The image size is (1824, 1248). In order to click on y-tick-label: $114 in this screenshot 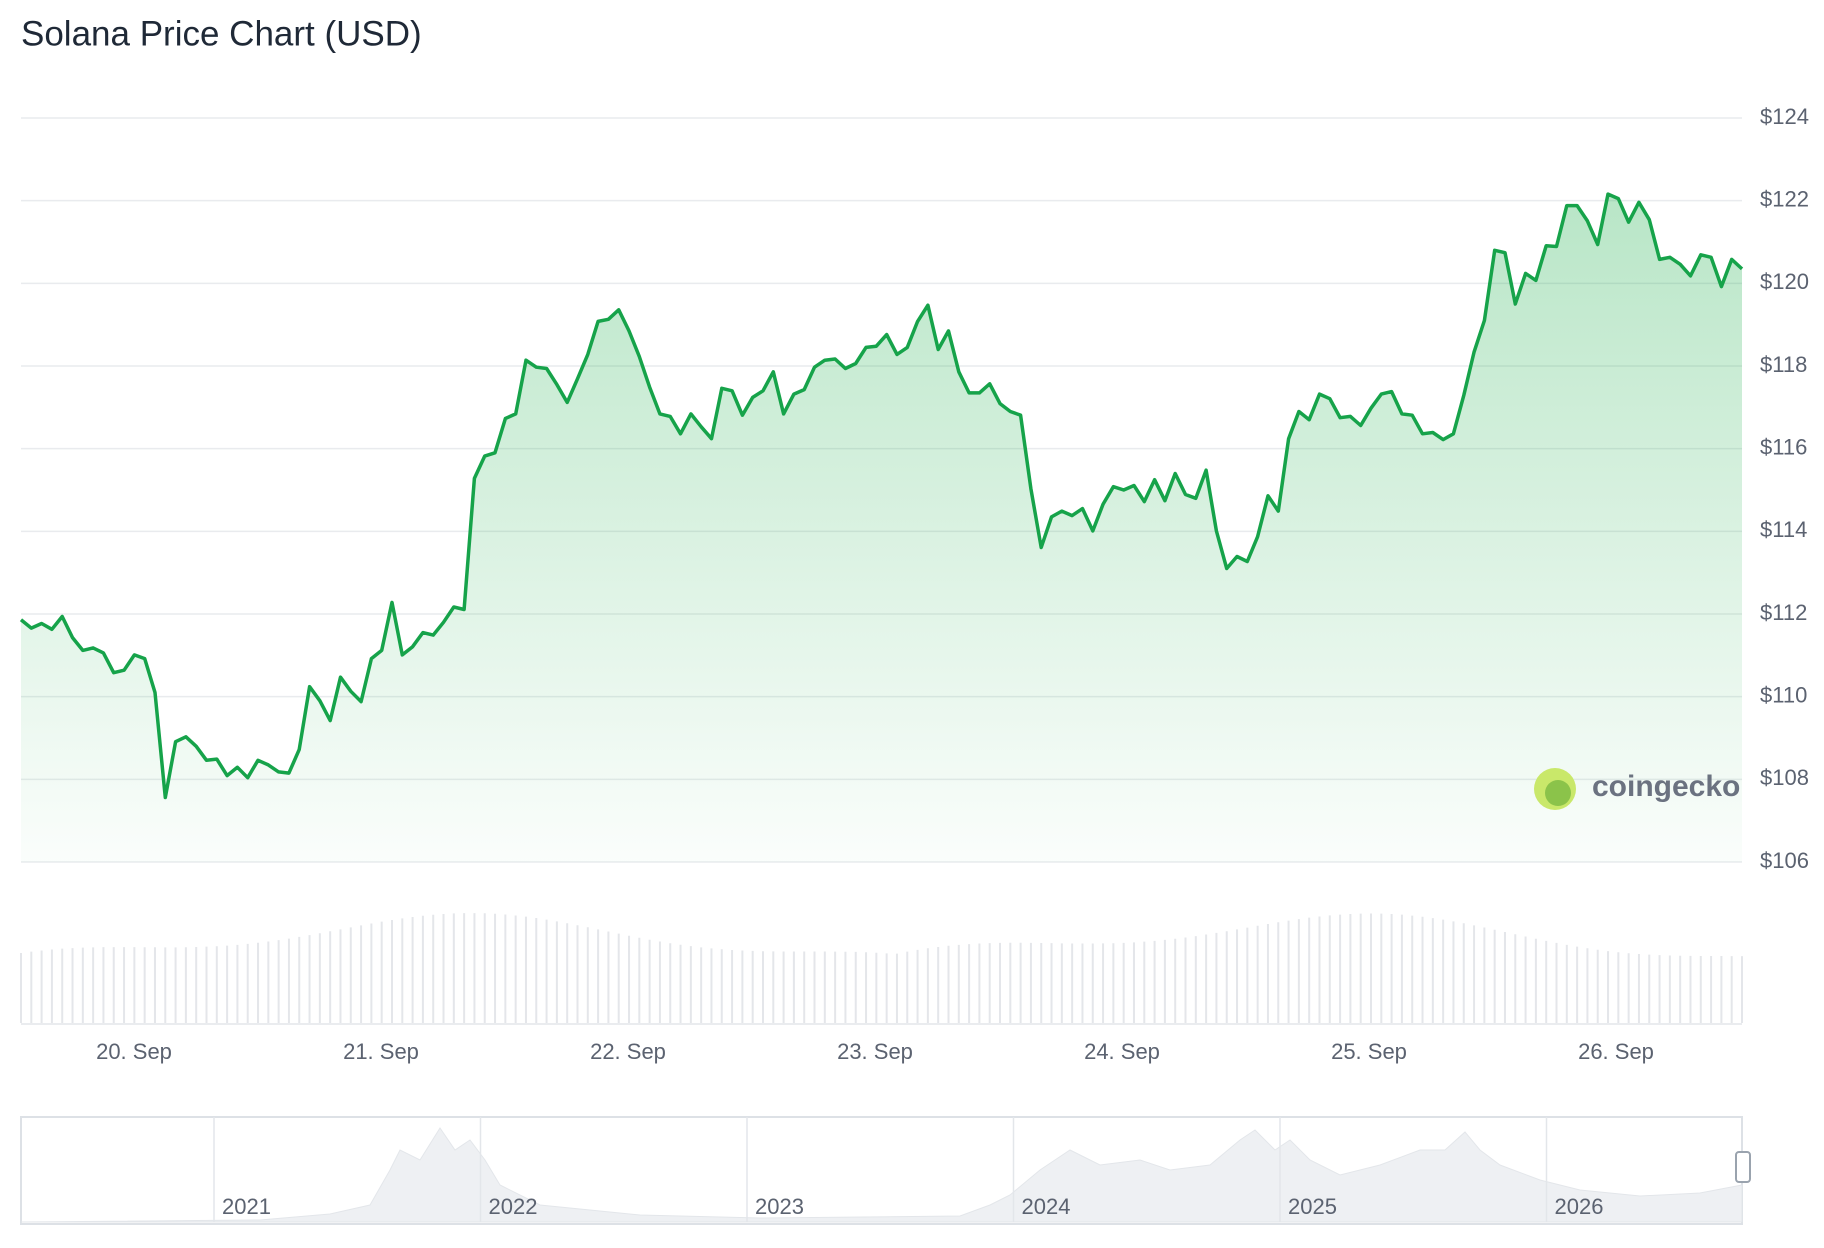, I will do `click(1783, 529)`.